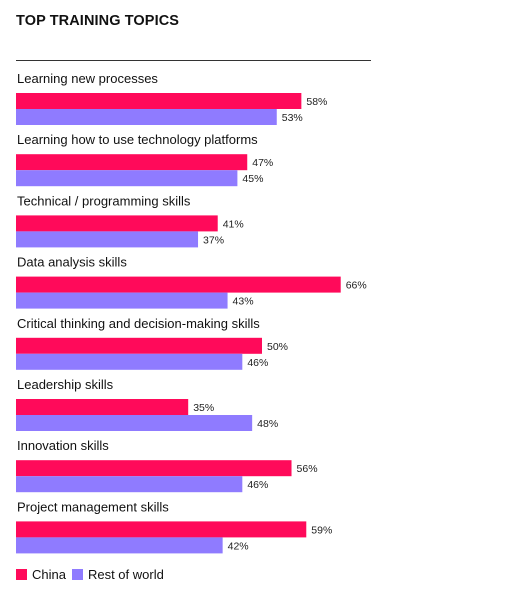  Describe the element at coordinates (104, 200) in the screenshot. I see `category-label-technical-programming-skills: Technical / programming skills` at that location.